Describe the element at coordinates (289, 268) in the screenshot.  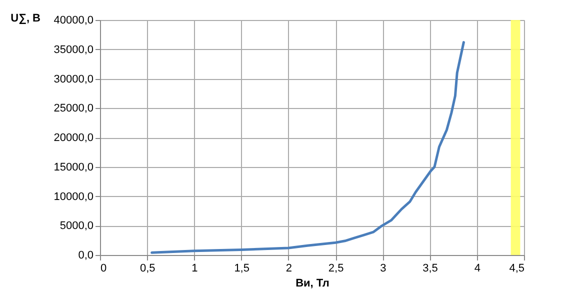
I see `x-tick-label: 2` at that location.